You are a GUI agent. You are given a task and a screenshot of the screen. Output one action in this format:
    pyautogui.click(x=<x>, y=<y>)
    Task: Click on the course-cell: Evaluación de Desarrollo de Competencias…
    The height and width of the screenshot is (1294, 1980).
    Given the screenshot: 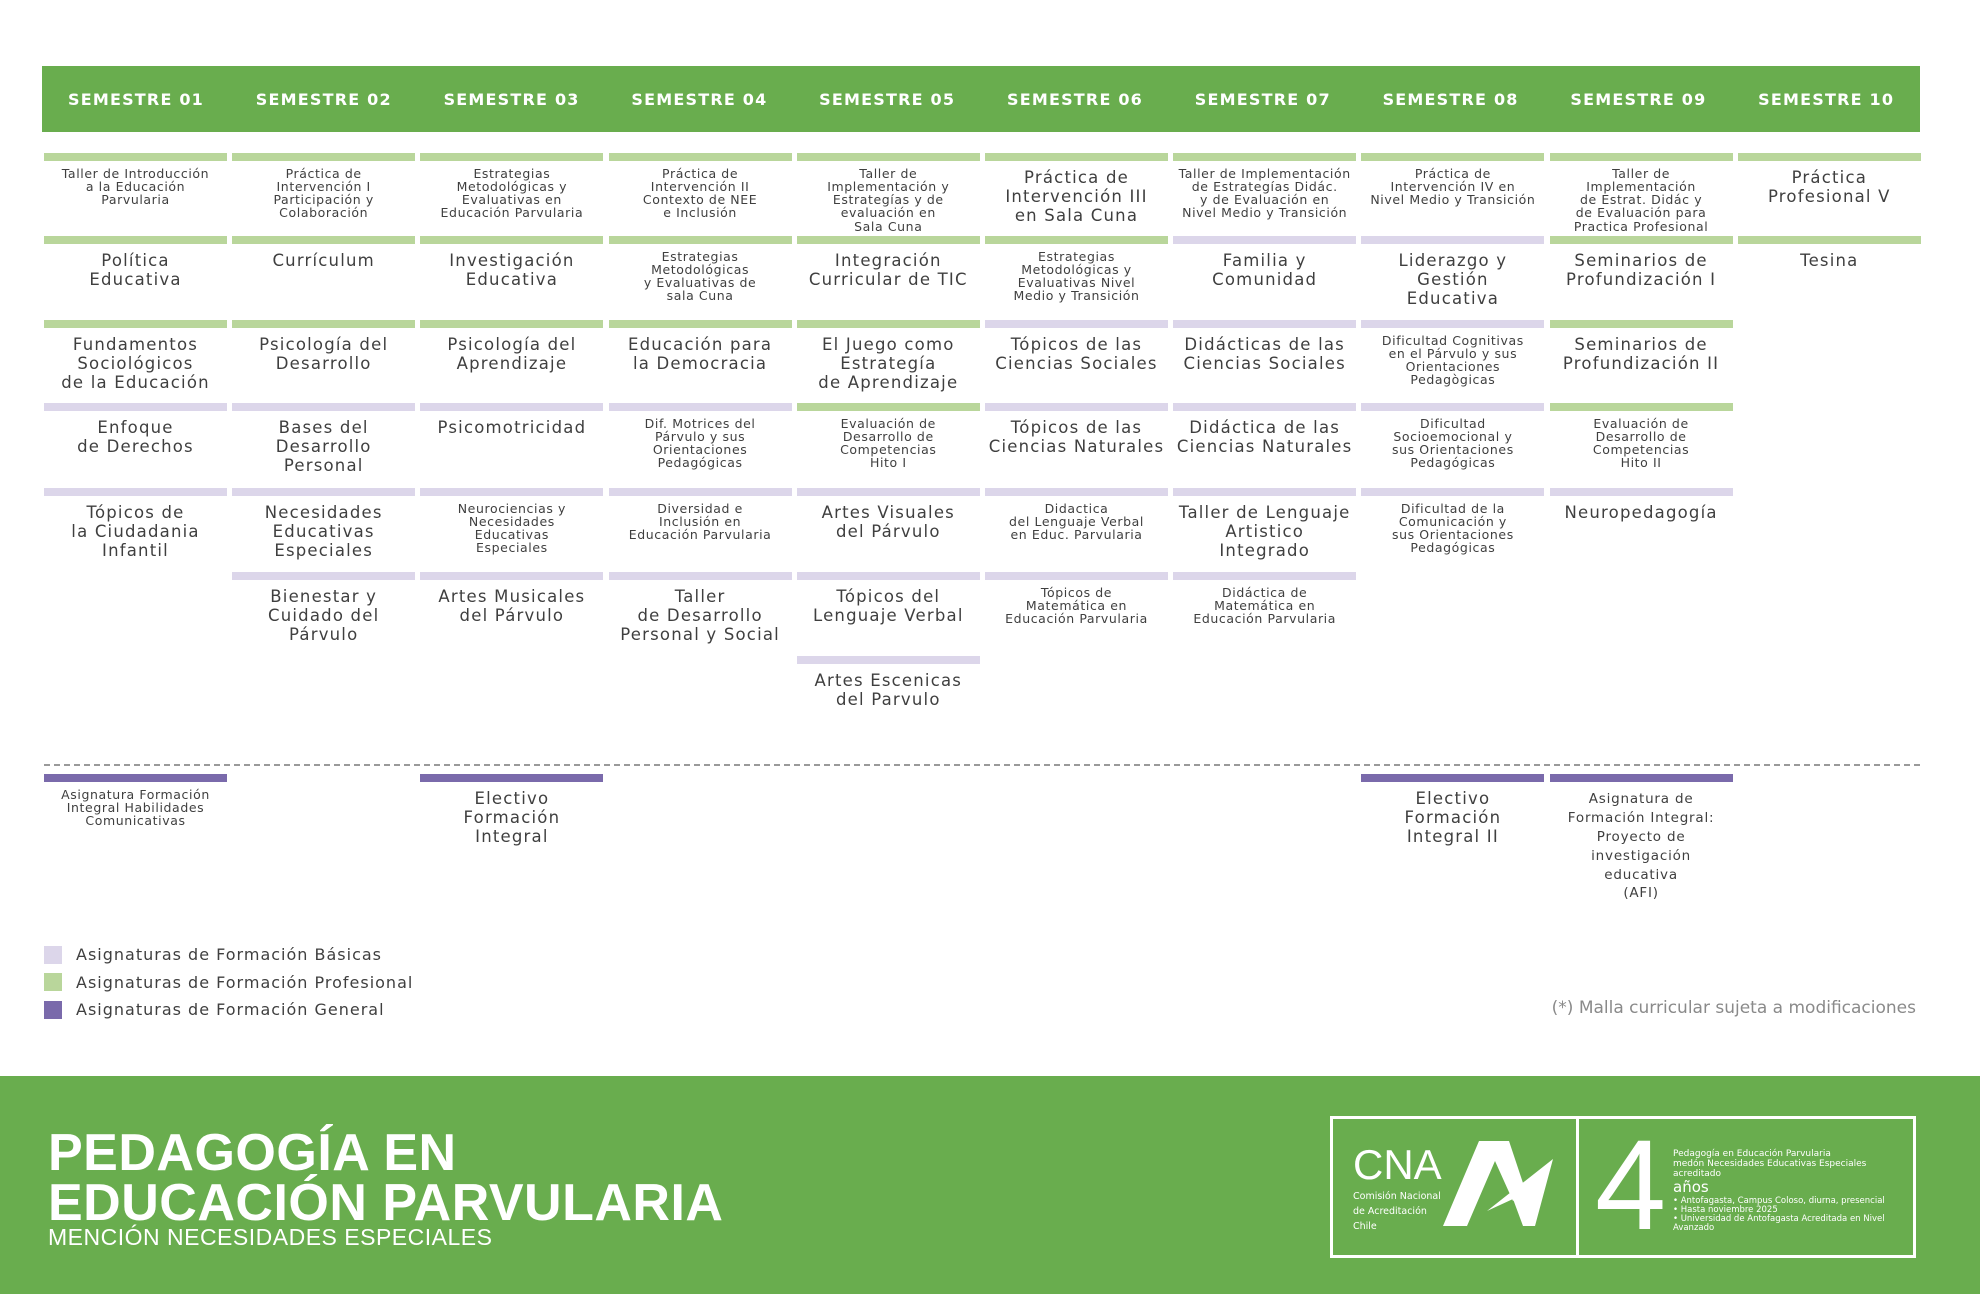 What is the action you would take?
    pyautogui.click(x=1641, y=437)
    